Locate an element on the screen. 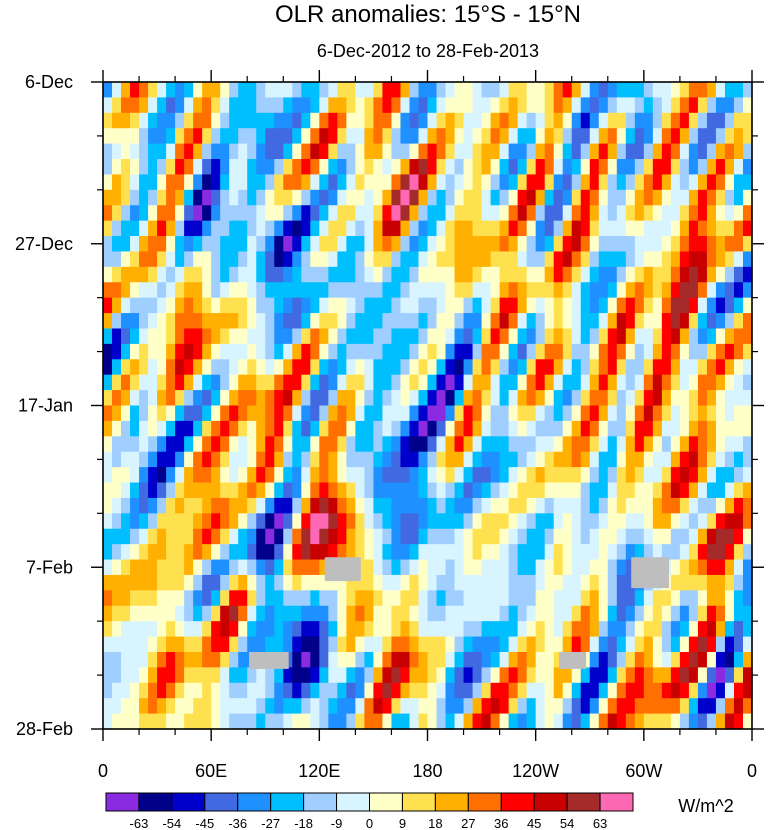 This screenshot has height=830, width=771. y-tick-label: 27-Dec is located at coordinates (44, 244).